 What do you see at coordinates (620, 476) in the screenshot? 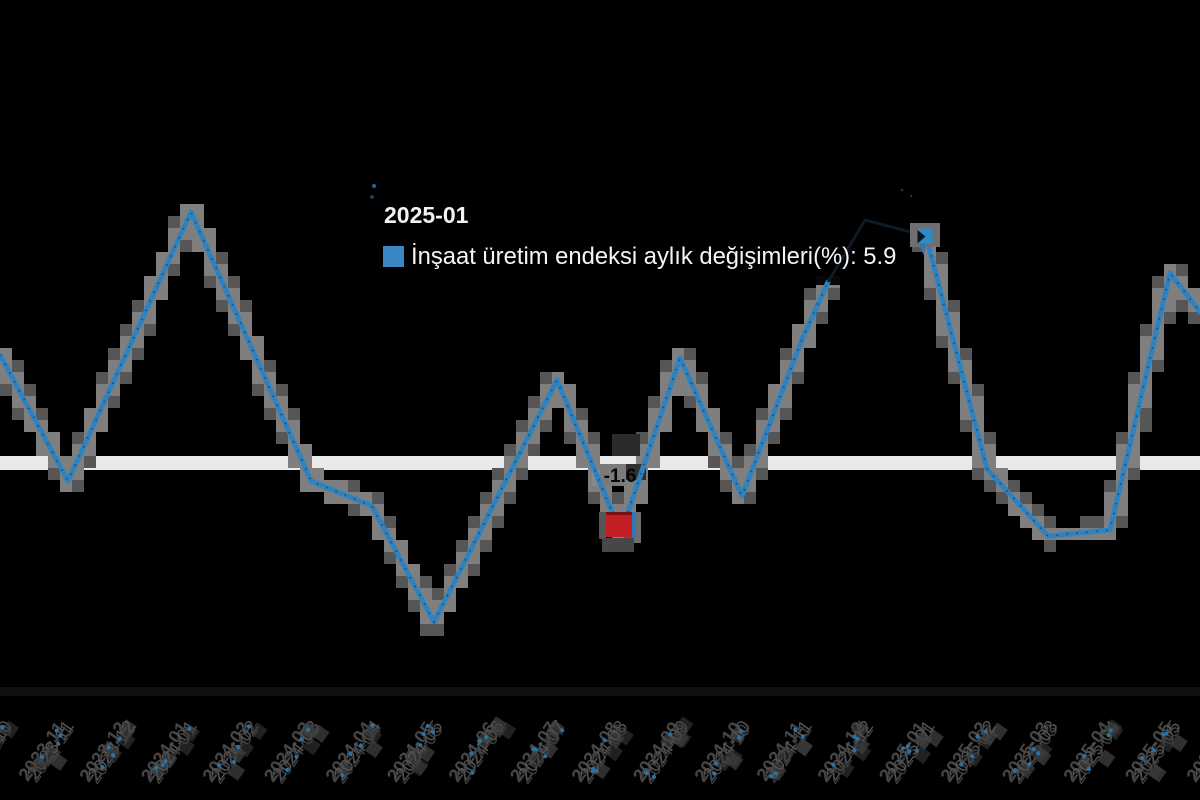
I see `svg-text: -1.6` at bounding box center [620, 476].